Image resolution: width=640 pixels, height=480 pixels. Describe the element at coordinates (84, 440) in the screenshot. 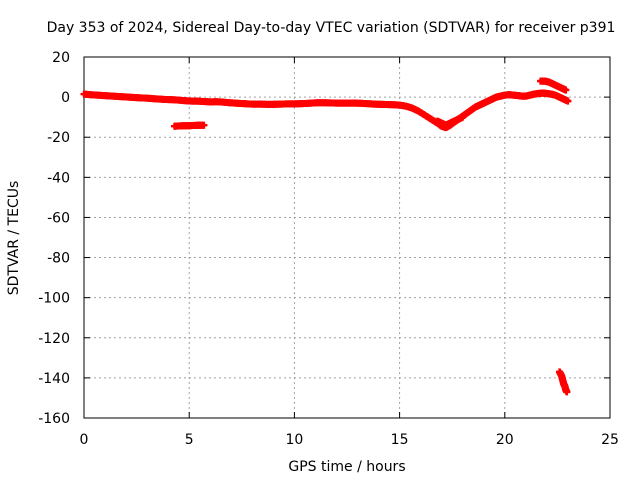

I see `x-tick-label: 0` at that location.